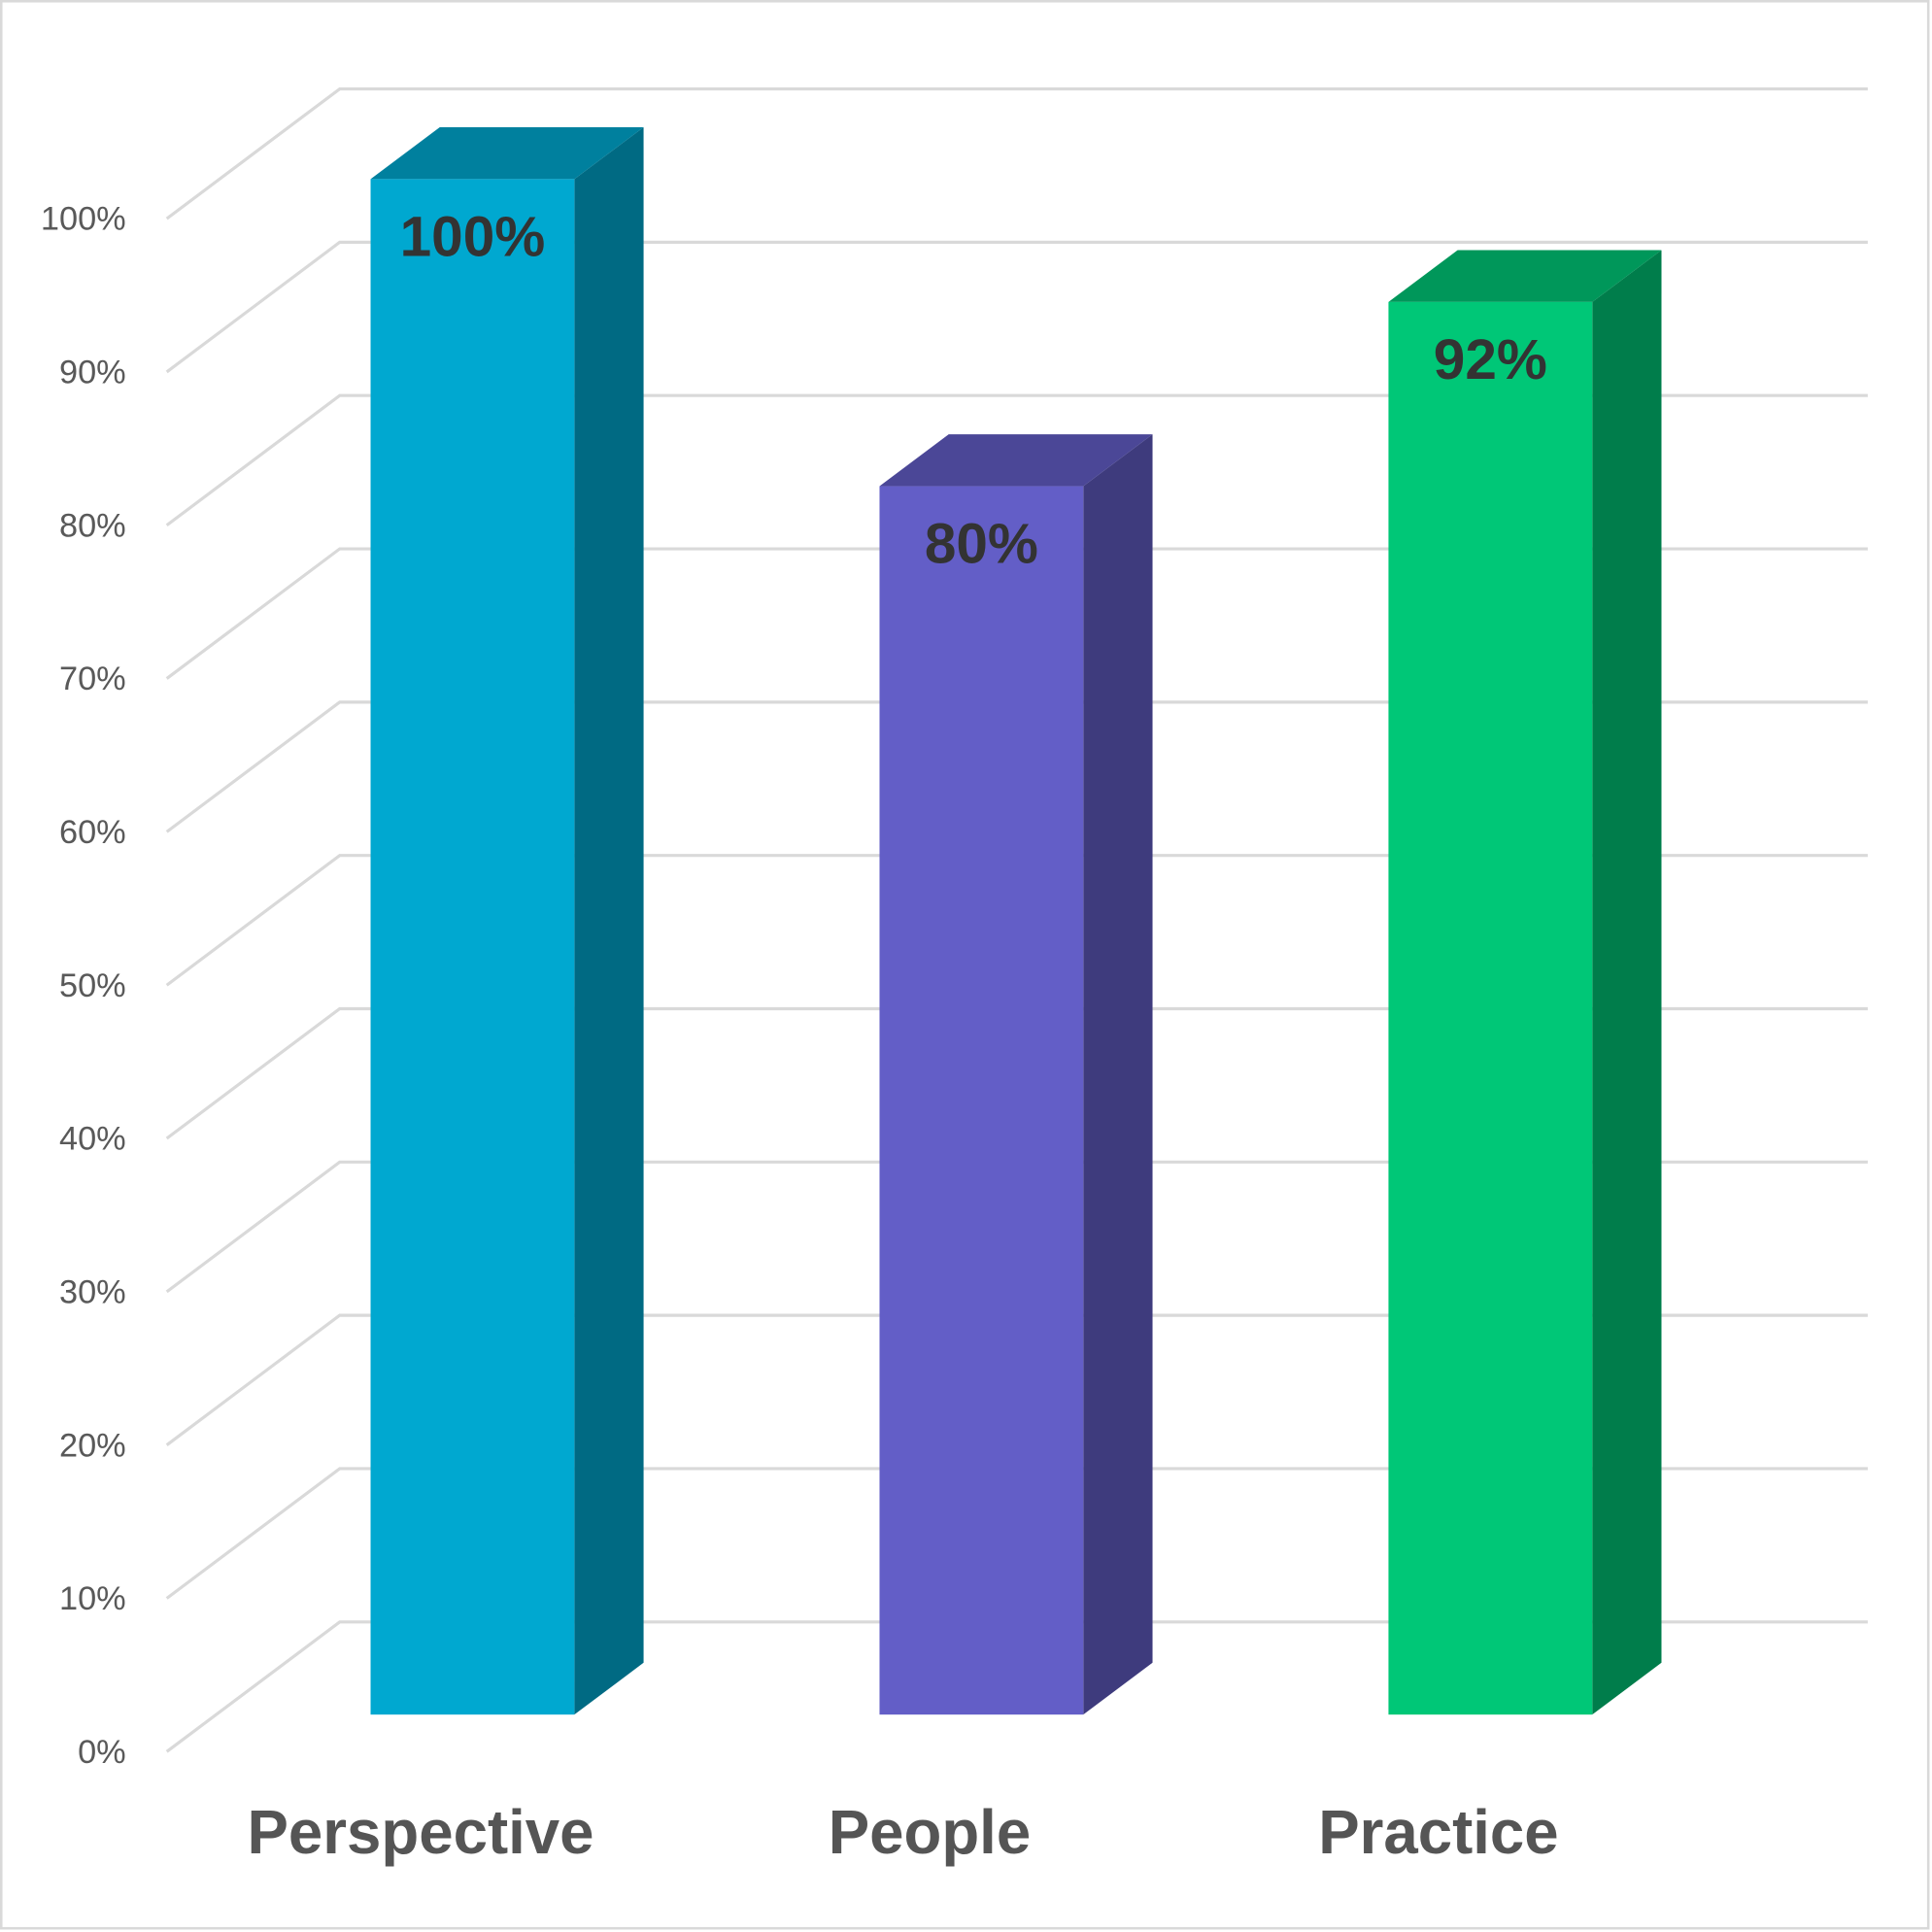 This screenshot has height=1932, width=1932. What do you see at coordinates (92, 1291) in the screenshot?
I see `y-tick-label: 30%` at bounding box center [92, 1291].